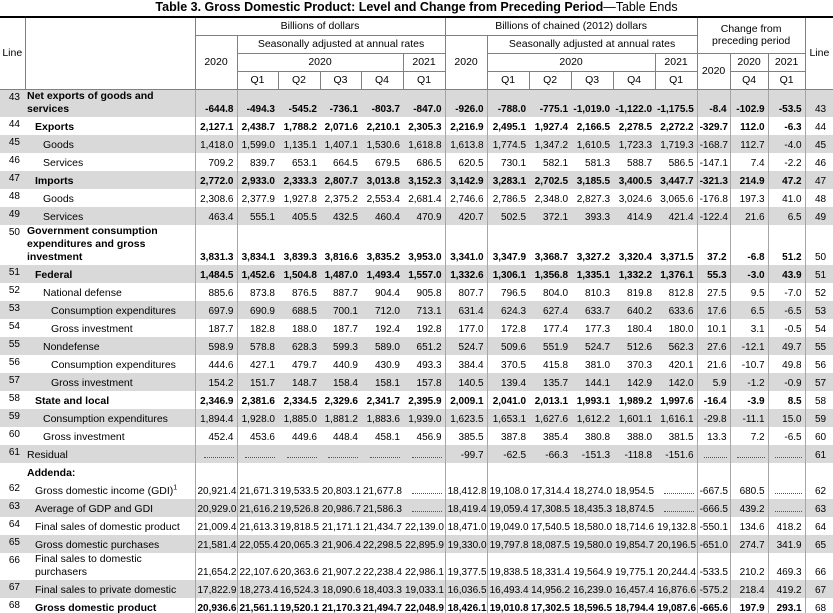 The width and height of the screenshot is (833, 613). What do you see at coordinates (821, 293) in the screenshot?
I see `line-number-cell-right: 52` at bounding box center [821, 293].